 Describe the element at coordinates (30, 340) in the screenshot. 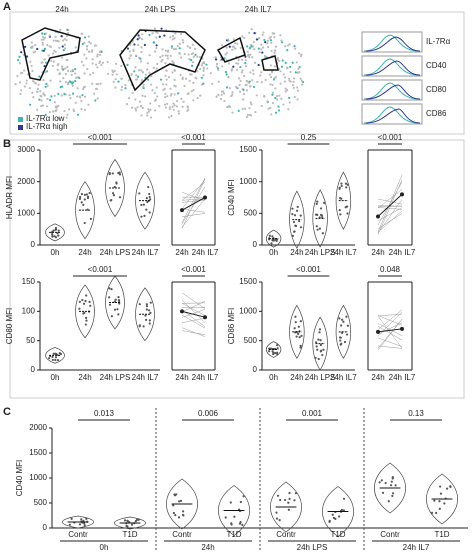

I see `y-tick-label: 50` at that location.